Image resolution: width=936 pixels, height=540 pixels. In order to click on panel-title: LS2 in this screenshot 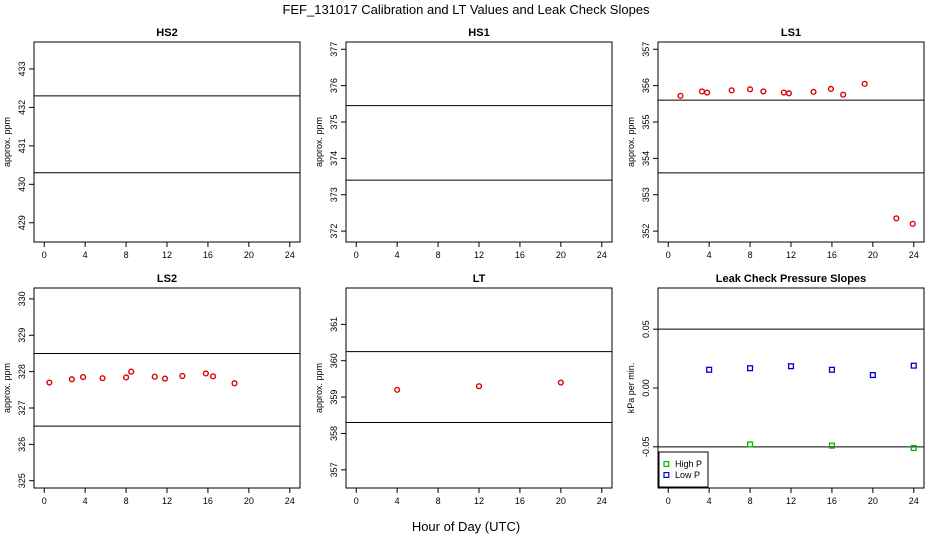, I will do `click(167, 279)`.